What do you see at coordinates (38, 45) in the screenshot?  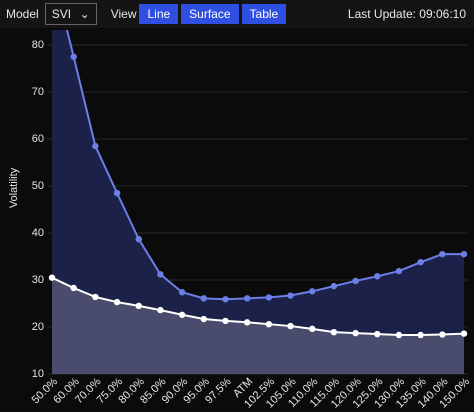 I see `y-tick-label: 80` at bounding box center [38, 45].